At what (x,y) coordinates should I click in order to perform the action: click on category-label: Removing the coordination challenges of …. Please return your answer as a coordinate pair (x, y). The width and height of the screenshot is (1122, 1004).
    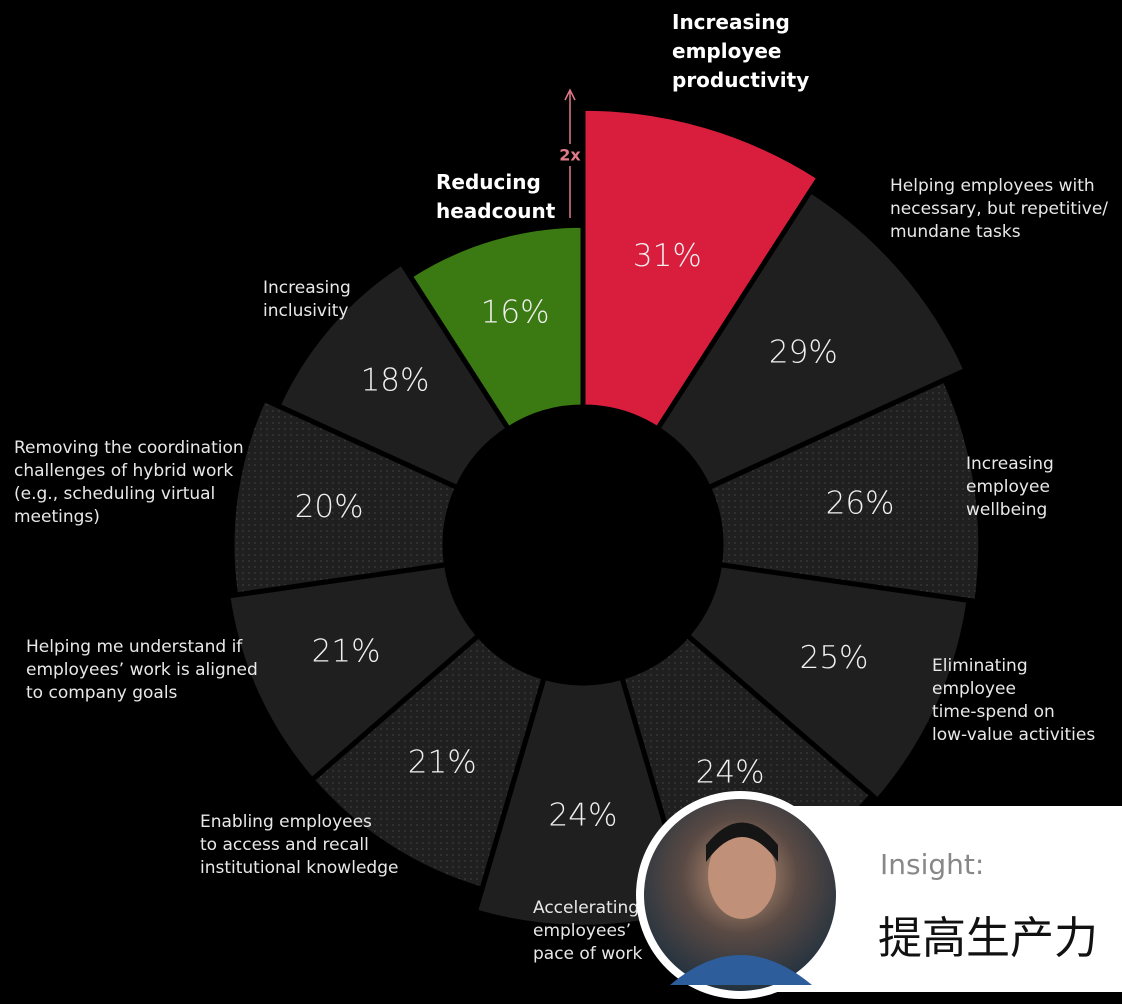
    Looking at the image, I should click on (129, 482).